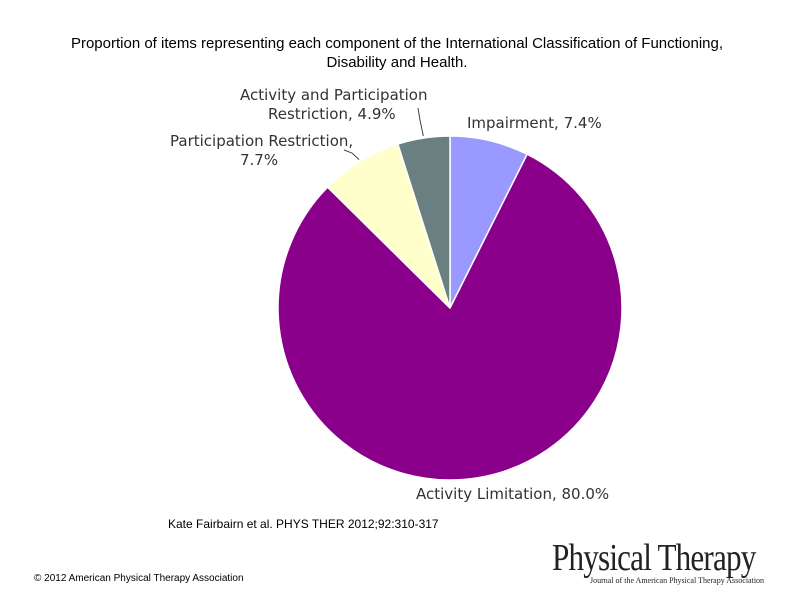  Describe the element at coordinates (351, 155) in the screenshot. I see `leader-line-participation` at that location.